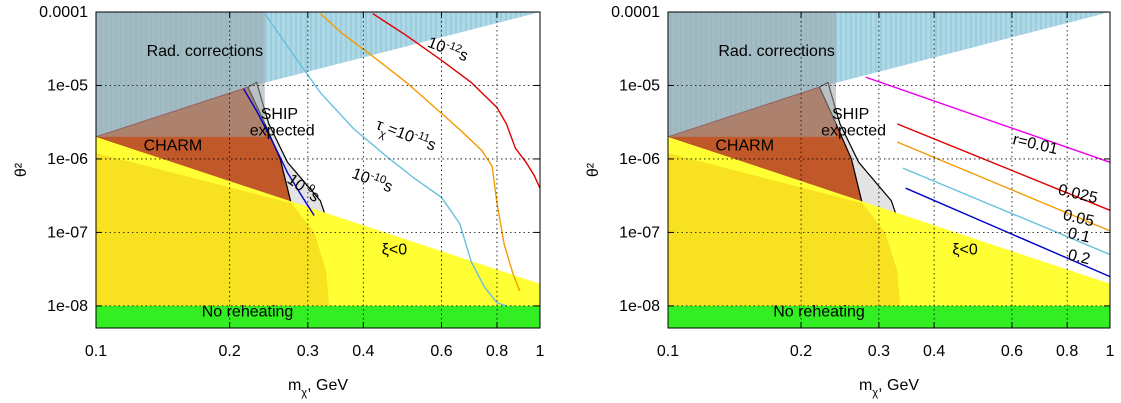 This screenshot has height=403, width=1121. I want to click on annotation-10-12-s: 10-12s, so click(448, 48).